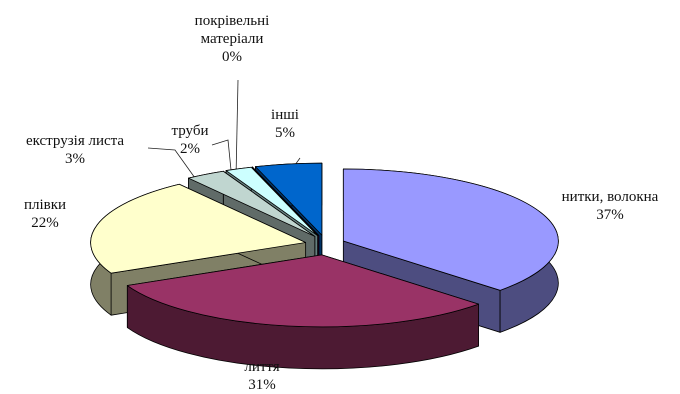  I want to click on category-label: інші, so click(285, 115).